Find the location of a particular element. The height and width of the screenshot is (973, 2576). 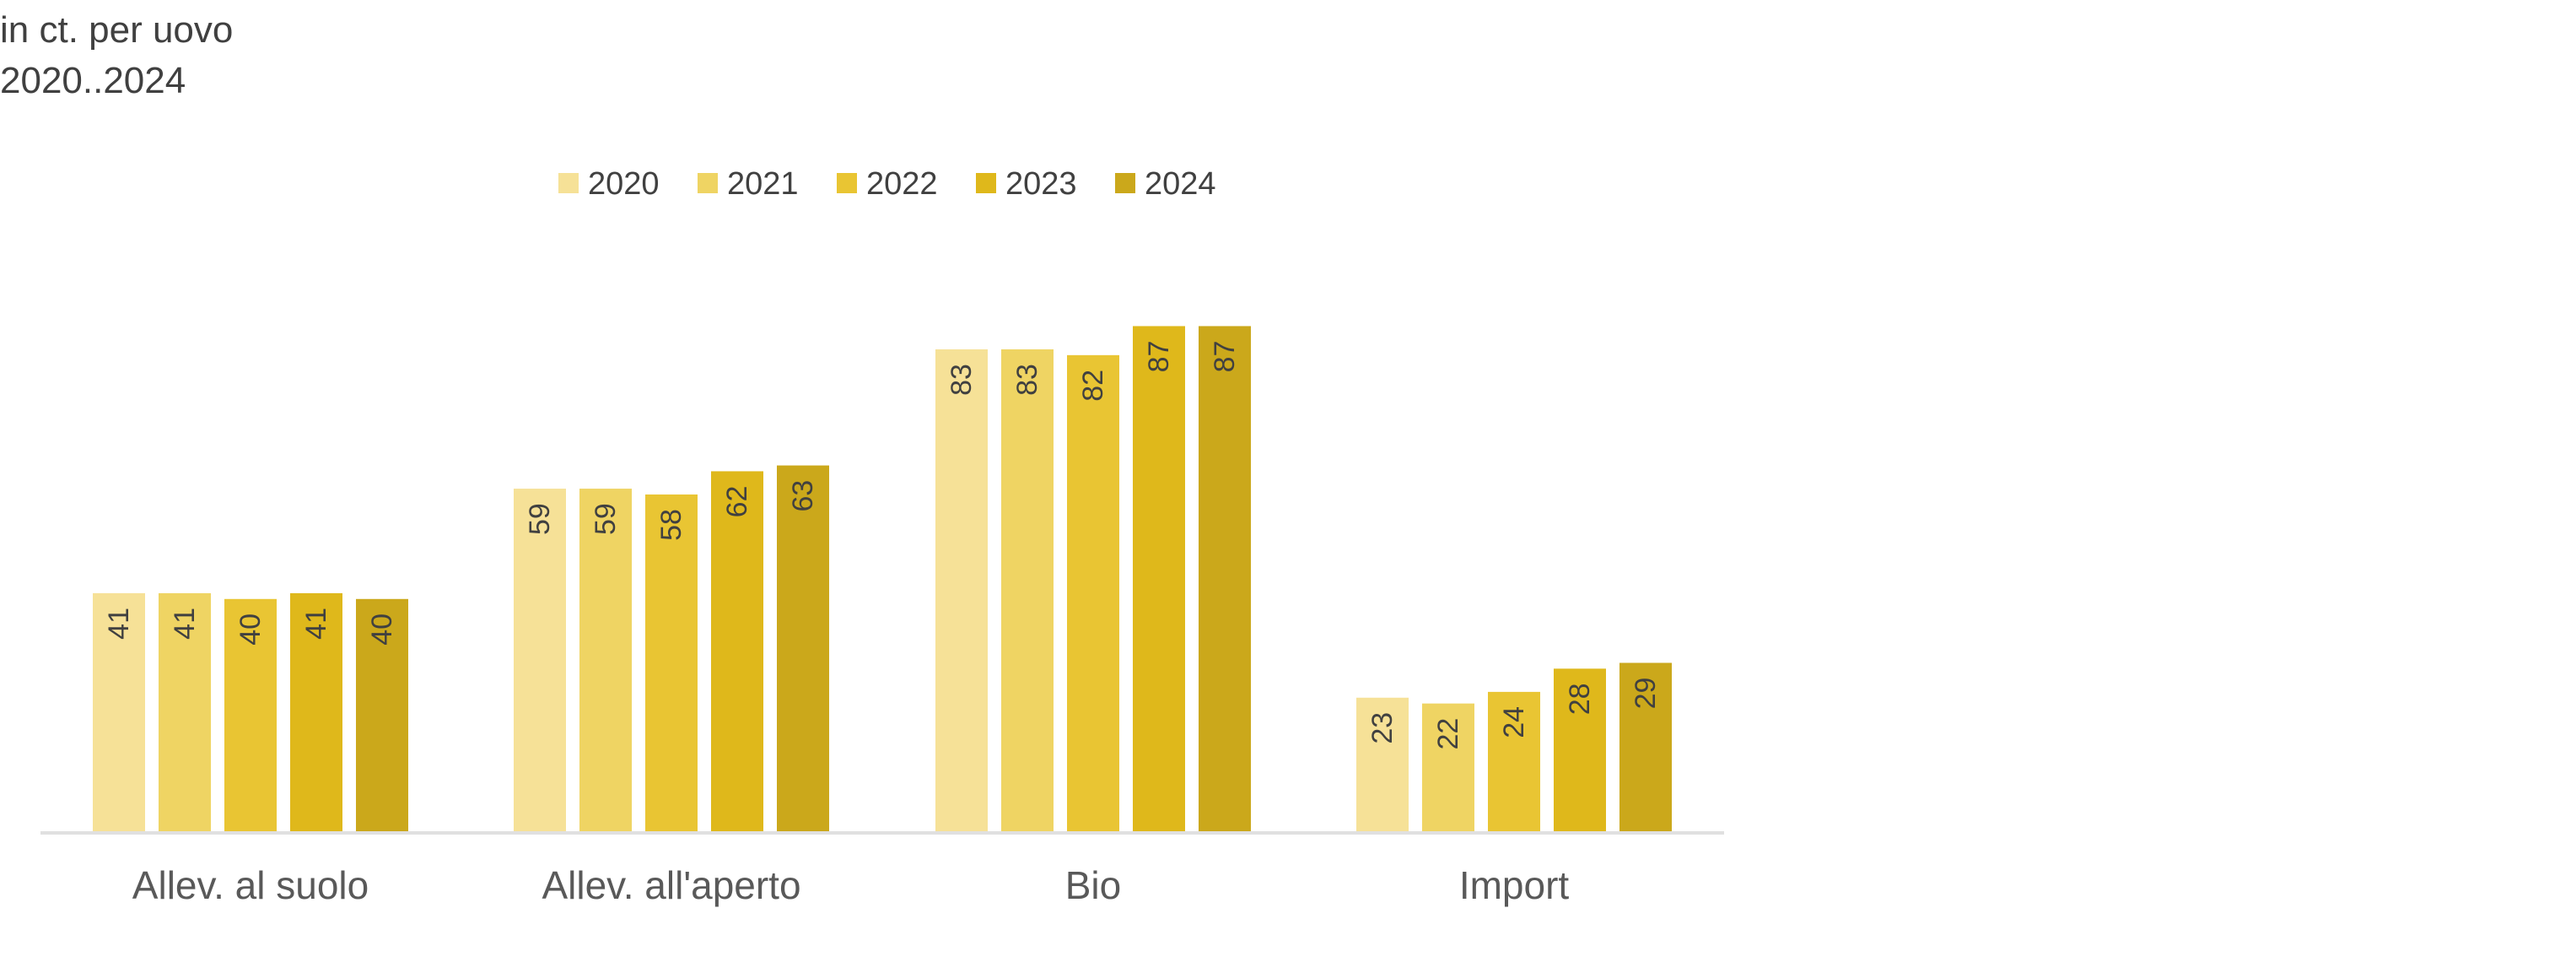

data-label-2024-0: 40 is located at coordinates (382, 630).